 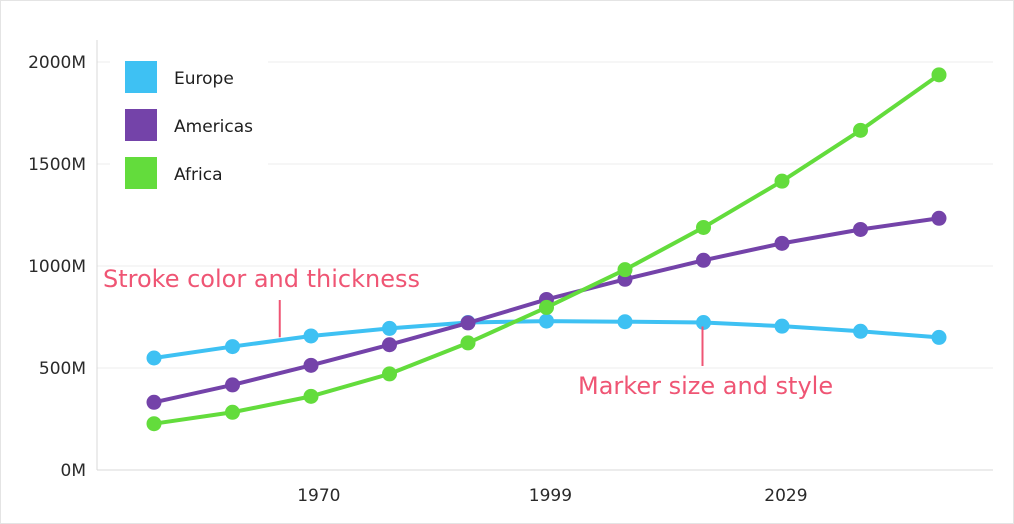 What do you see at coordinates (141, 77) in the screenshot?
I see `legend-swatch-europe` at bounding box center [141, 77].